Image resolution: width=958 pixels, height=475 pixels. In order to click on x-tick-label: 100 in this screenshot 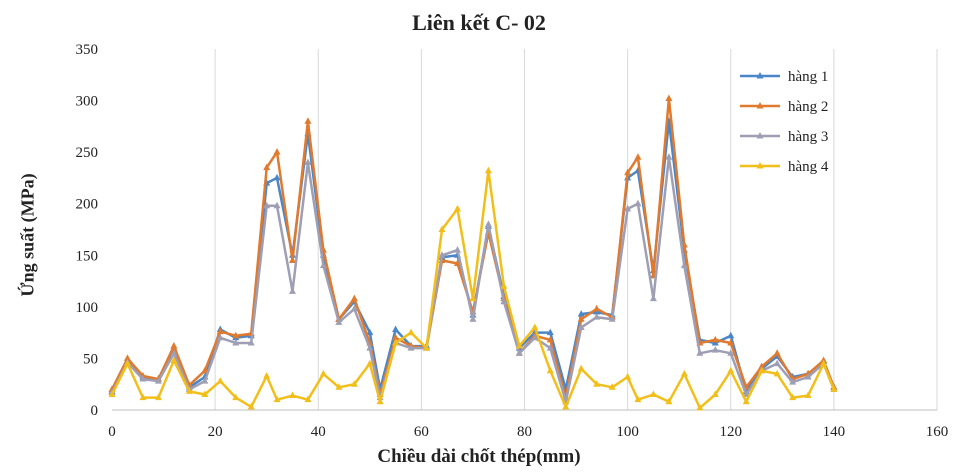, I will do `click(627, 432)`.